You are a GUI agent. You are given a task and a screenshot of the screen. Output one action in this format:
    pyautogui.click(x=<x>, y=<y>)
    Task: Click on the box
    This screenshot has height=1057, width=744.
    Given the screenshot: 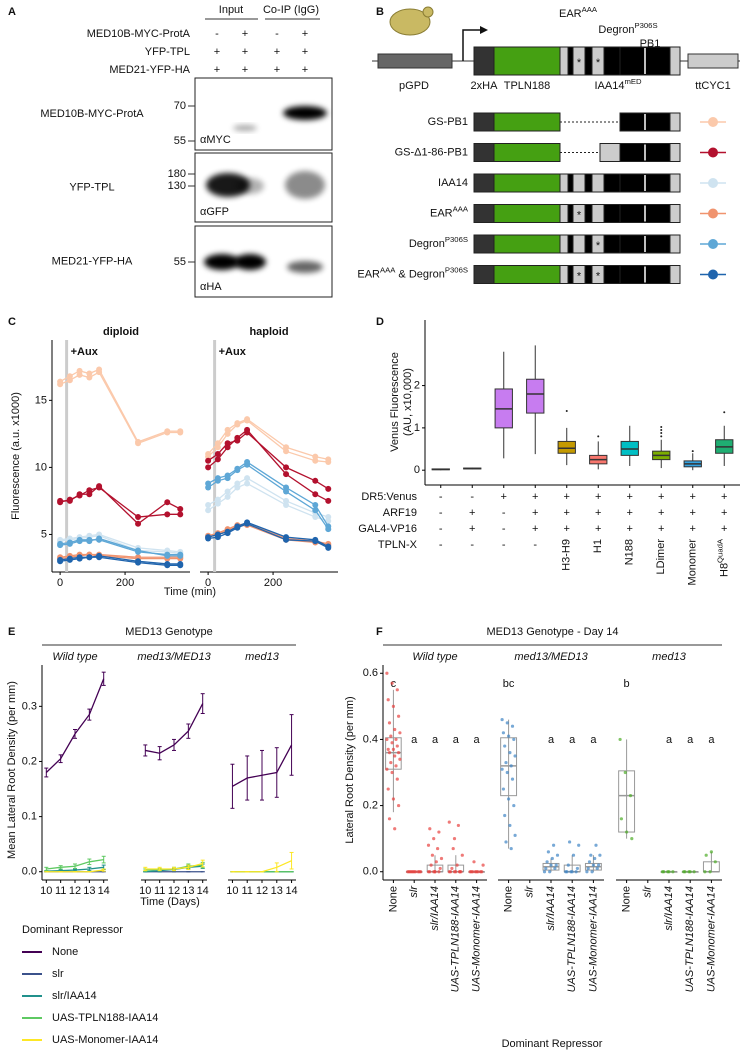 What is the action you would take?
    pyautogui.click(x=566, y=447)
    